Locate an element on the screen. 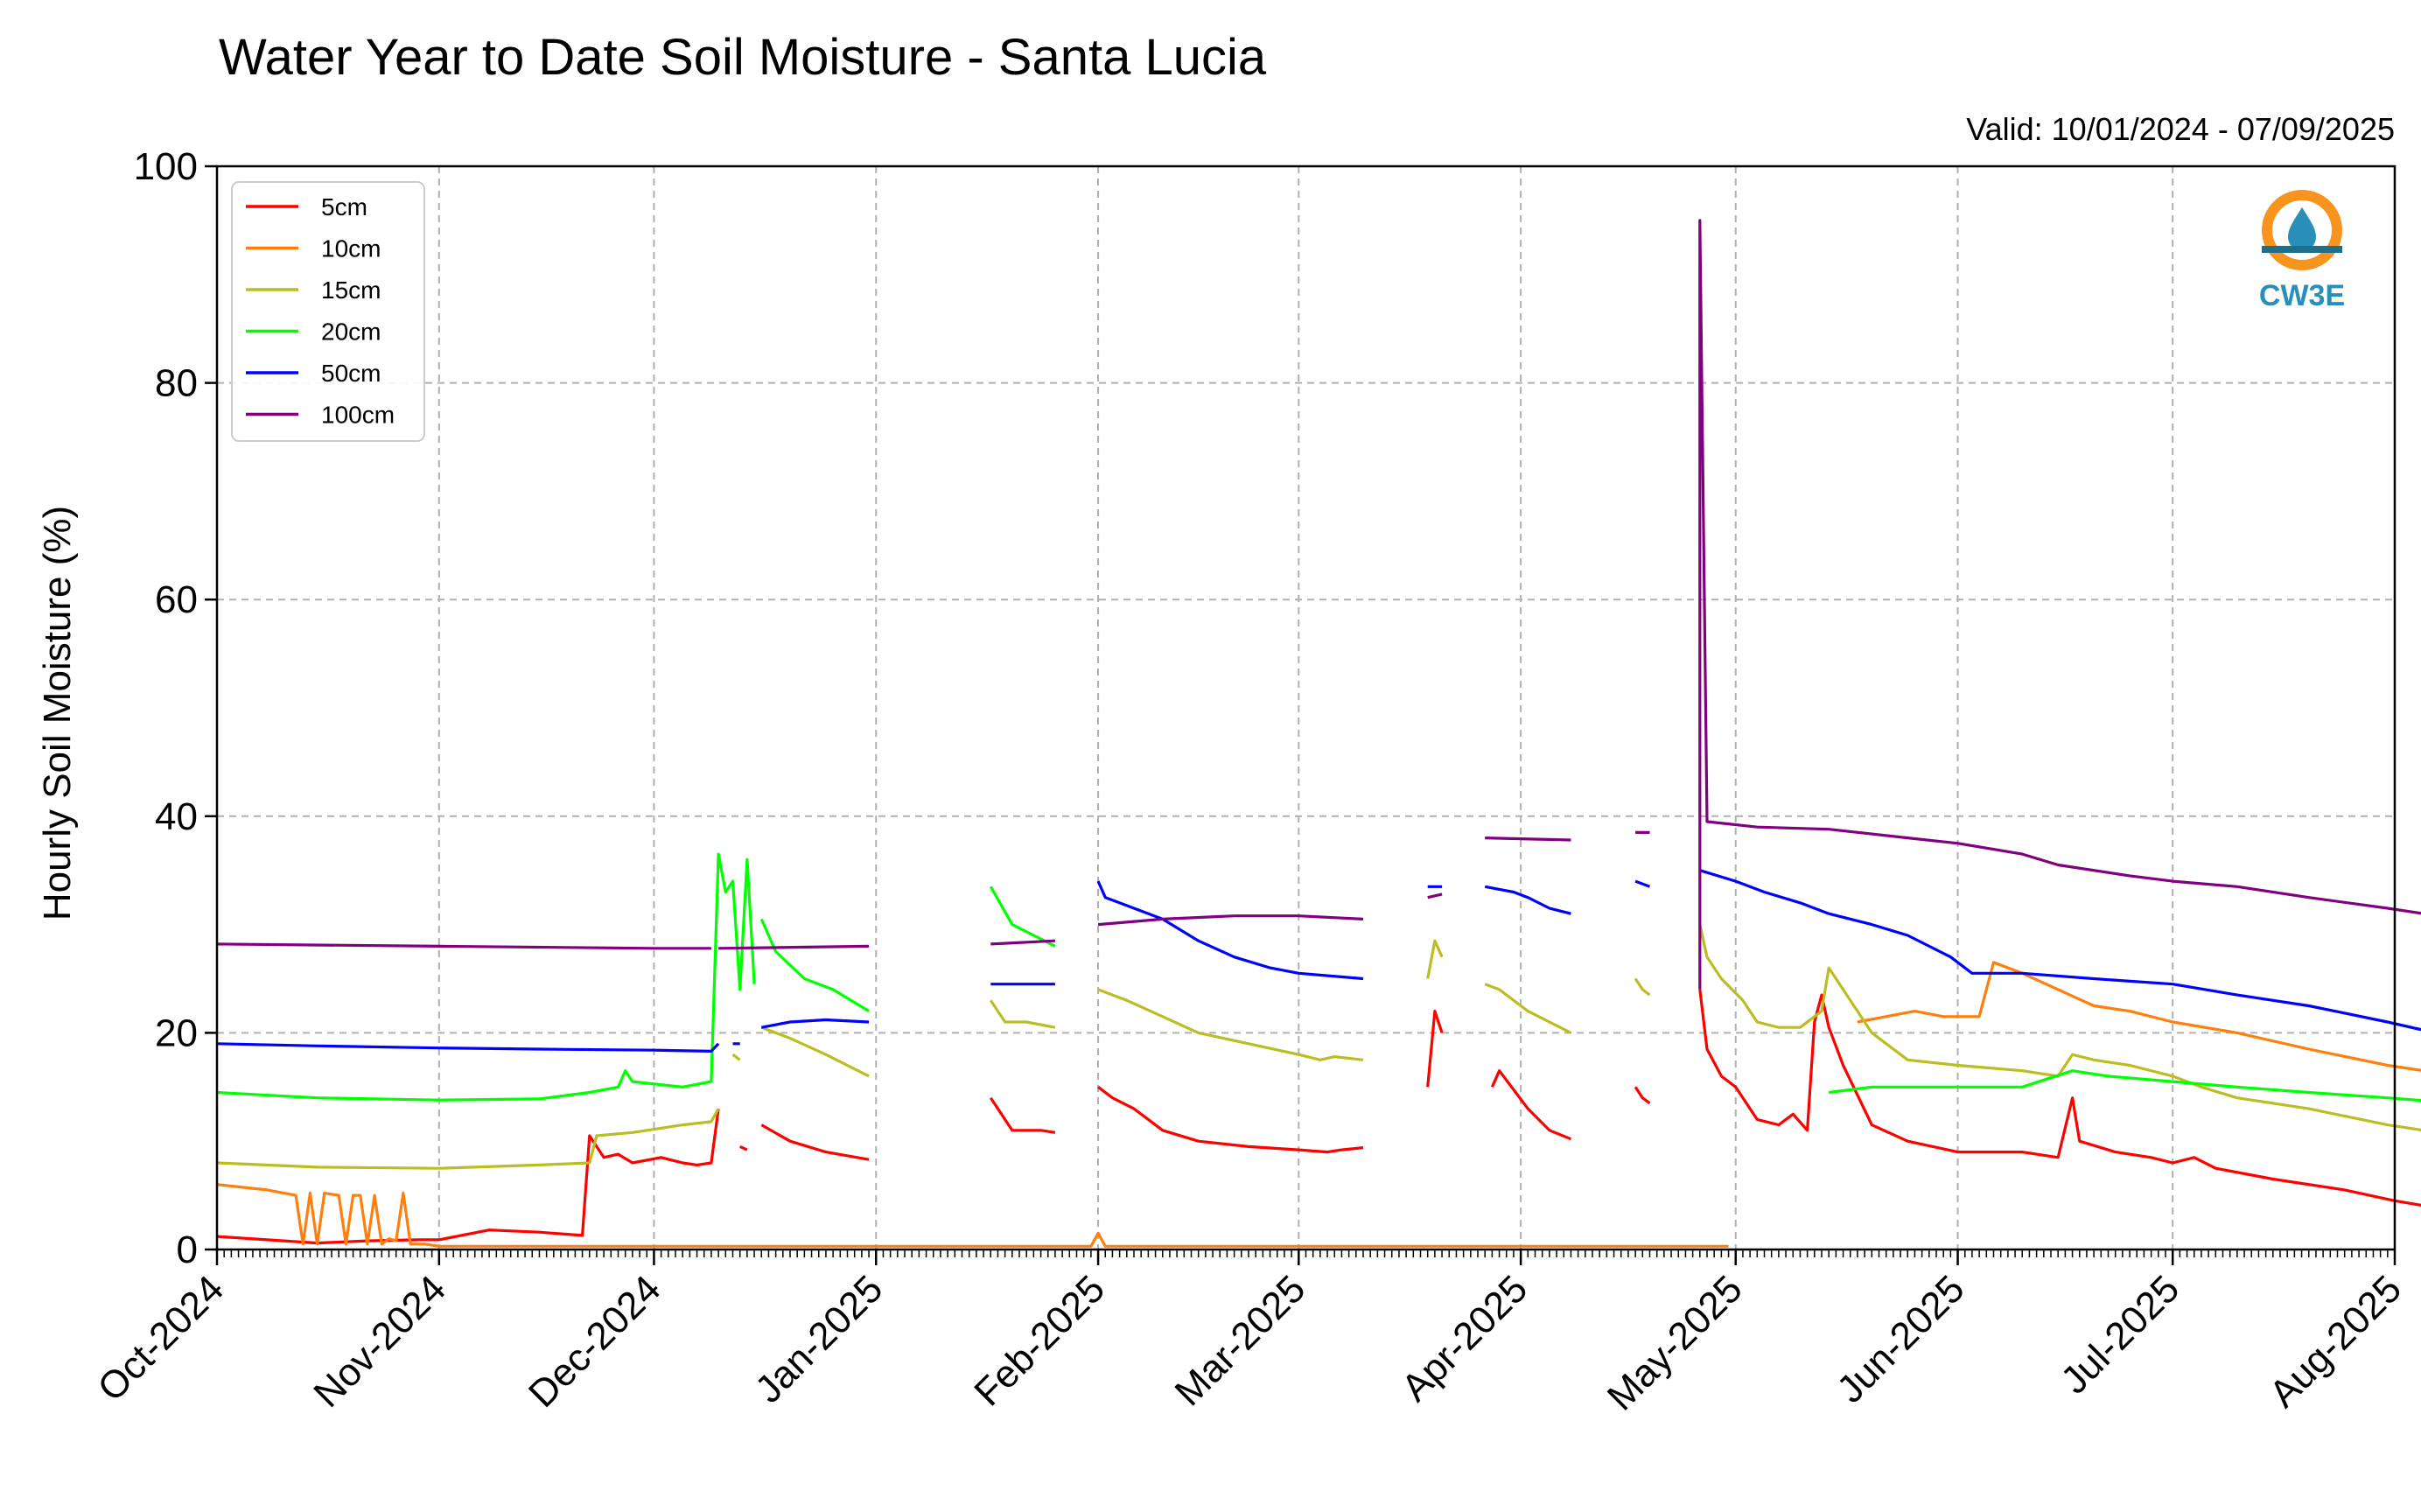  y-tick-label: 20 is located at coordinates (176, 1033).